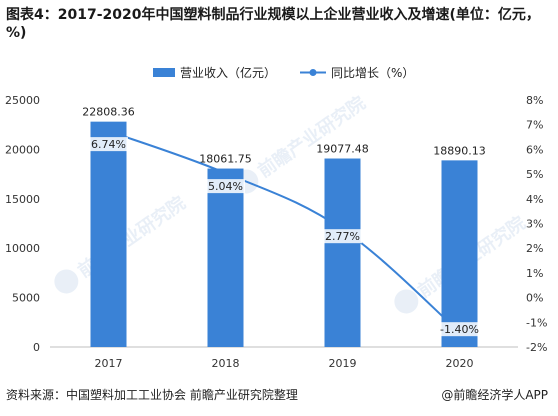 This screenshot has width=558, height=416. Describe the element at coordinates (534, 174) in the screenshot. I see `y-right-tick-label: 5%` at that location.